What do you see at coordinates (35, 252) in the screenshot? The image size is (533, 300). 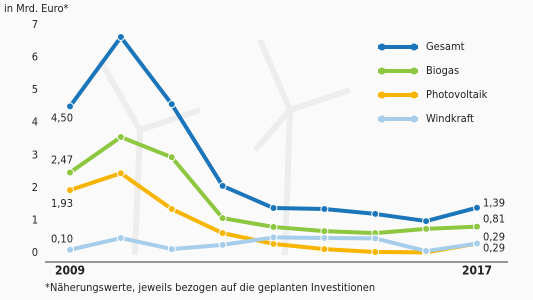 I see `y-tick-label: 0` at bounding box center [35, 252].